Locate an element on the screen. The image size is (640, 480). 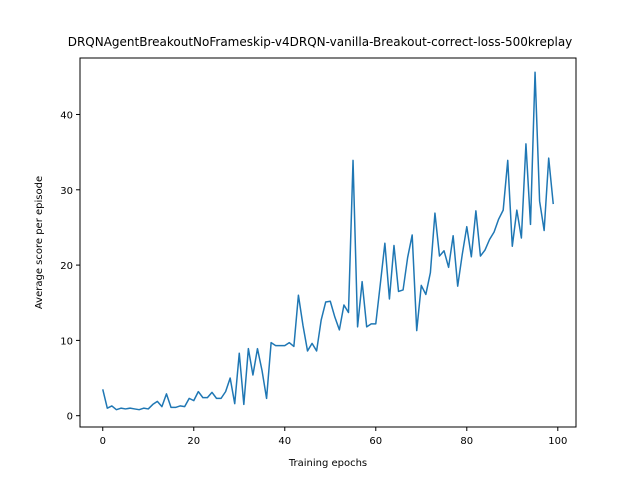
x-tick-label: 80 is located at coordinates (466, 441).